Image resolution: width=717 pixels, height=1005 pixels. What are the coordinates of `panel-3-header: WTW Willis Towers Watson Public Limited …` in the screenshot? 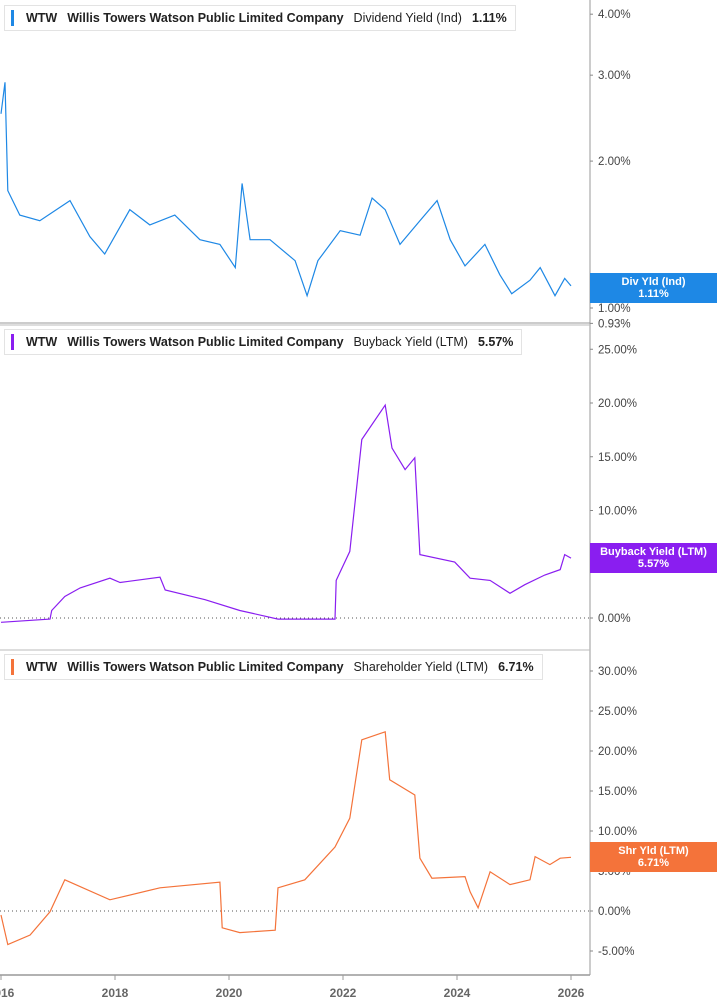 It's located at (273, 667).